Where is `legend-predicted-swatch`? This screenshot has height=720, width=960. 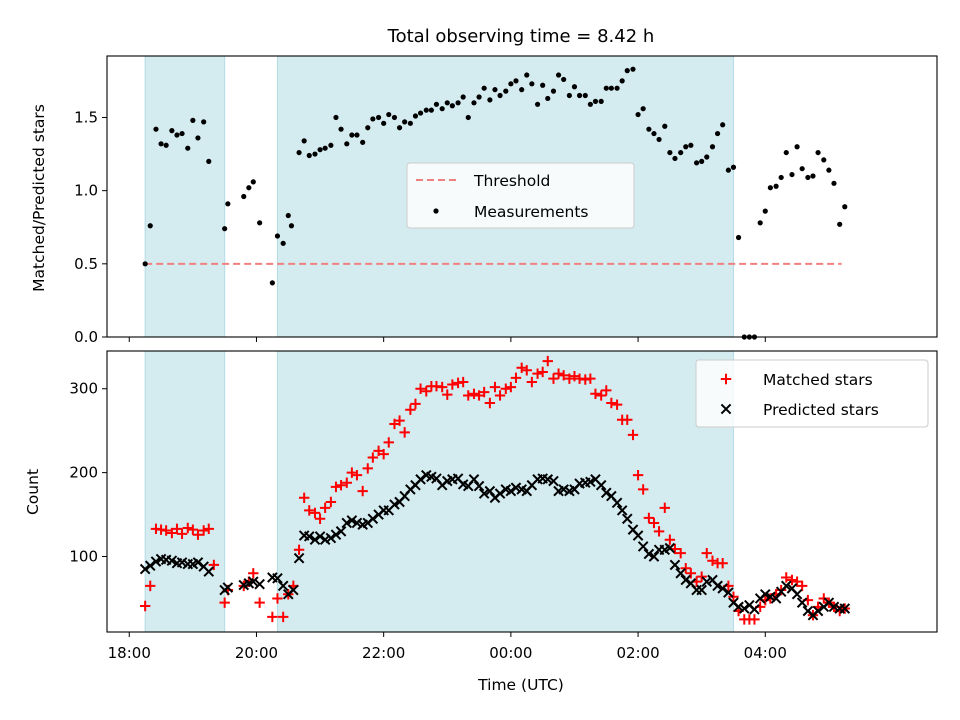
legend-predicted-swatch is located at coordinates (726, 409).